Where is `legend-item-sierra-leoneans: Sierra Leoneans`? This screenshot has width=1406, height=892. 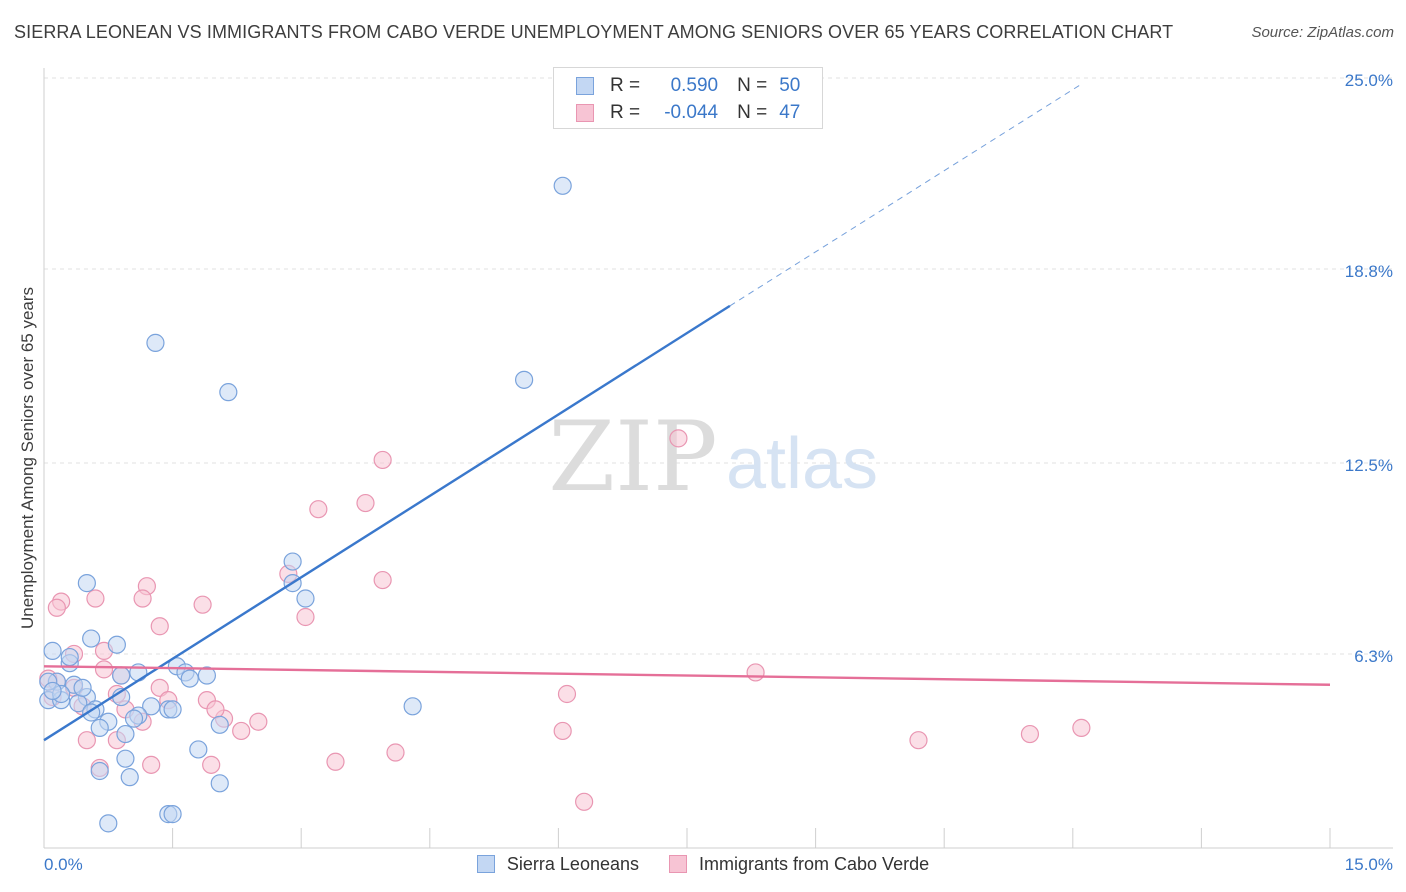 legend-item-sierra-leoneans: Sierra Leoneans is located at coordinates (557, 864).